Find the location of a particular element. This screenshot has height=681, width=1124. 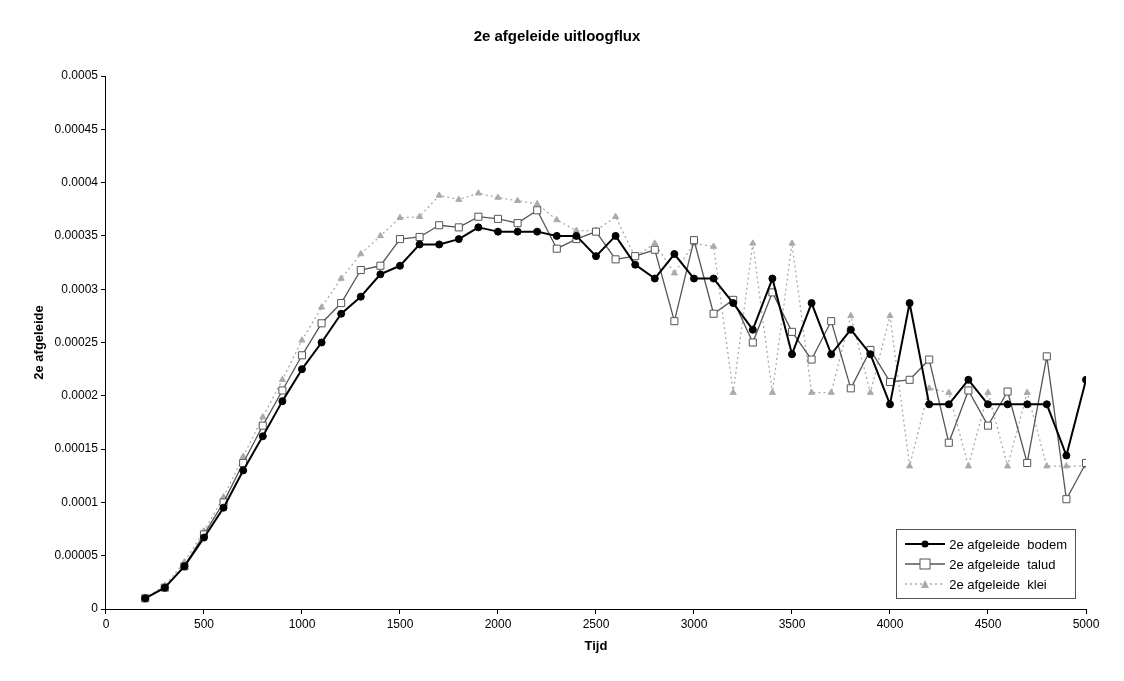

legend-label: 2e afgeleide klei is located at coordinates (998, 584).